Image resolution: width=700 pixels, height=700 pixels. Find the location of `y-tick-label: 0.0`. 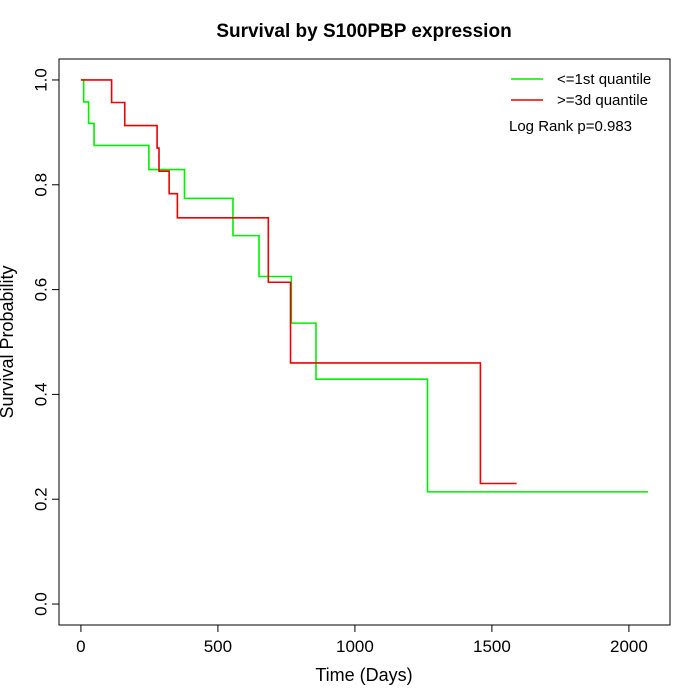

y-tick-label: 0.0 is located at coordinates (41, 604).